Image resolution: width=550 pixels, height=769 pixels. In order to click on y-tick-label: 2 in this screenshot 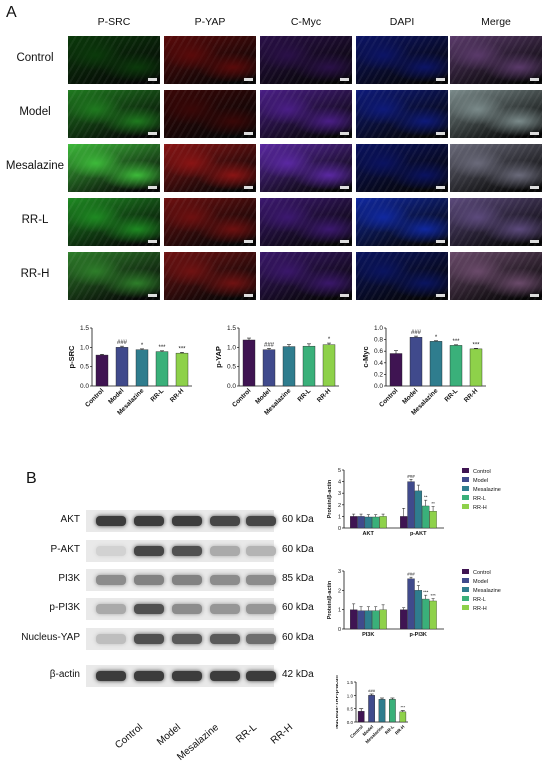, I will do `click(339, 506)`.